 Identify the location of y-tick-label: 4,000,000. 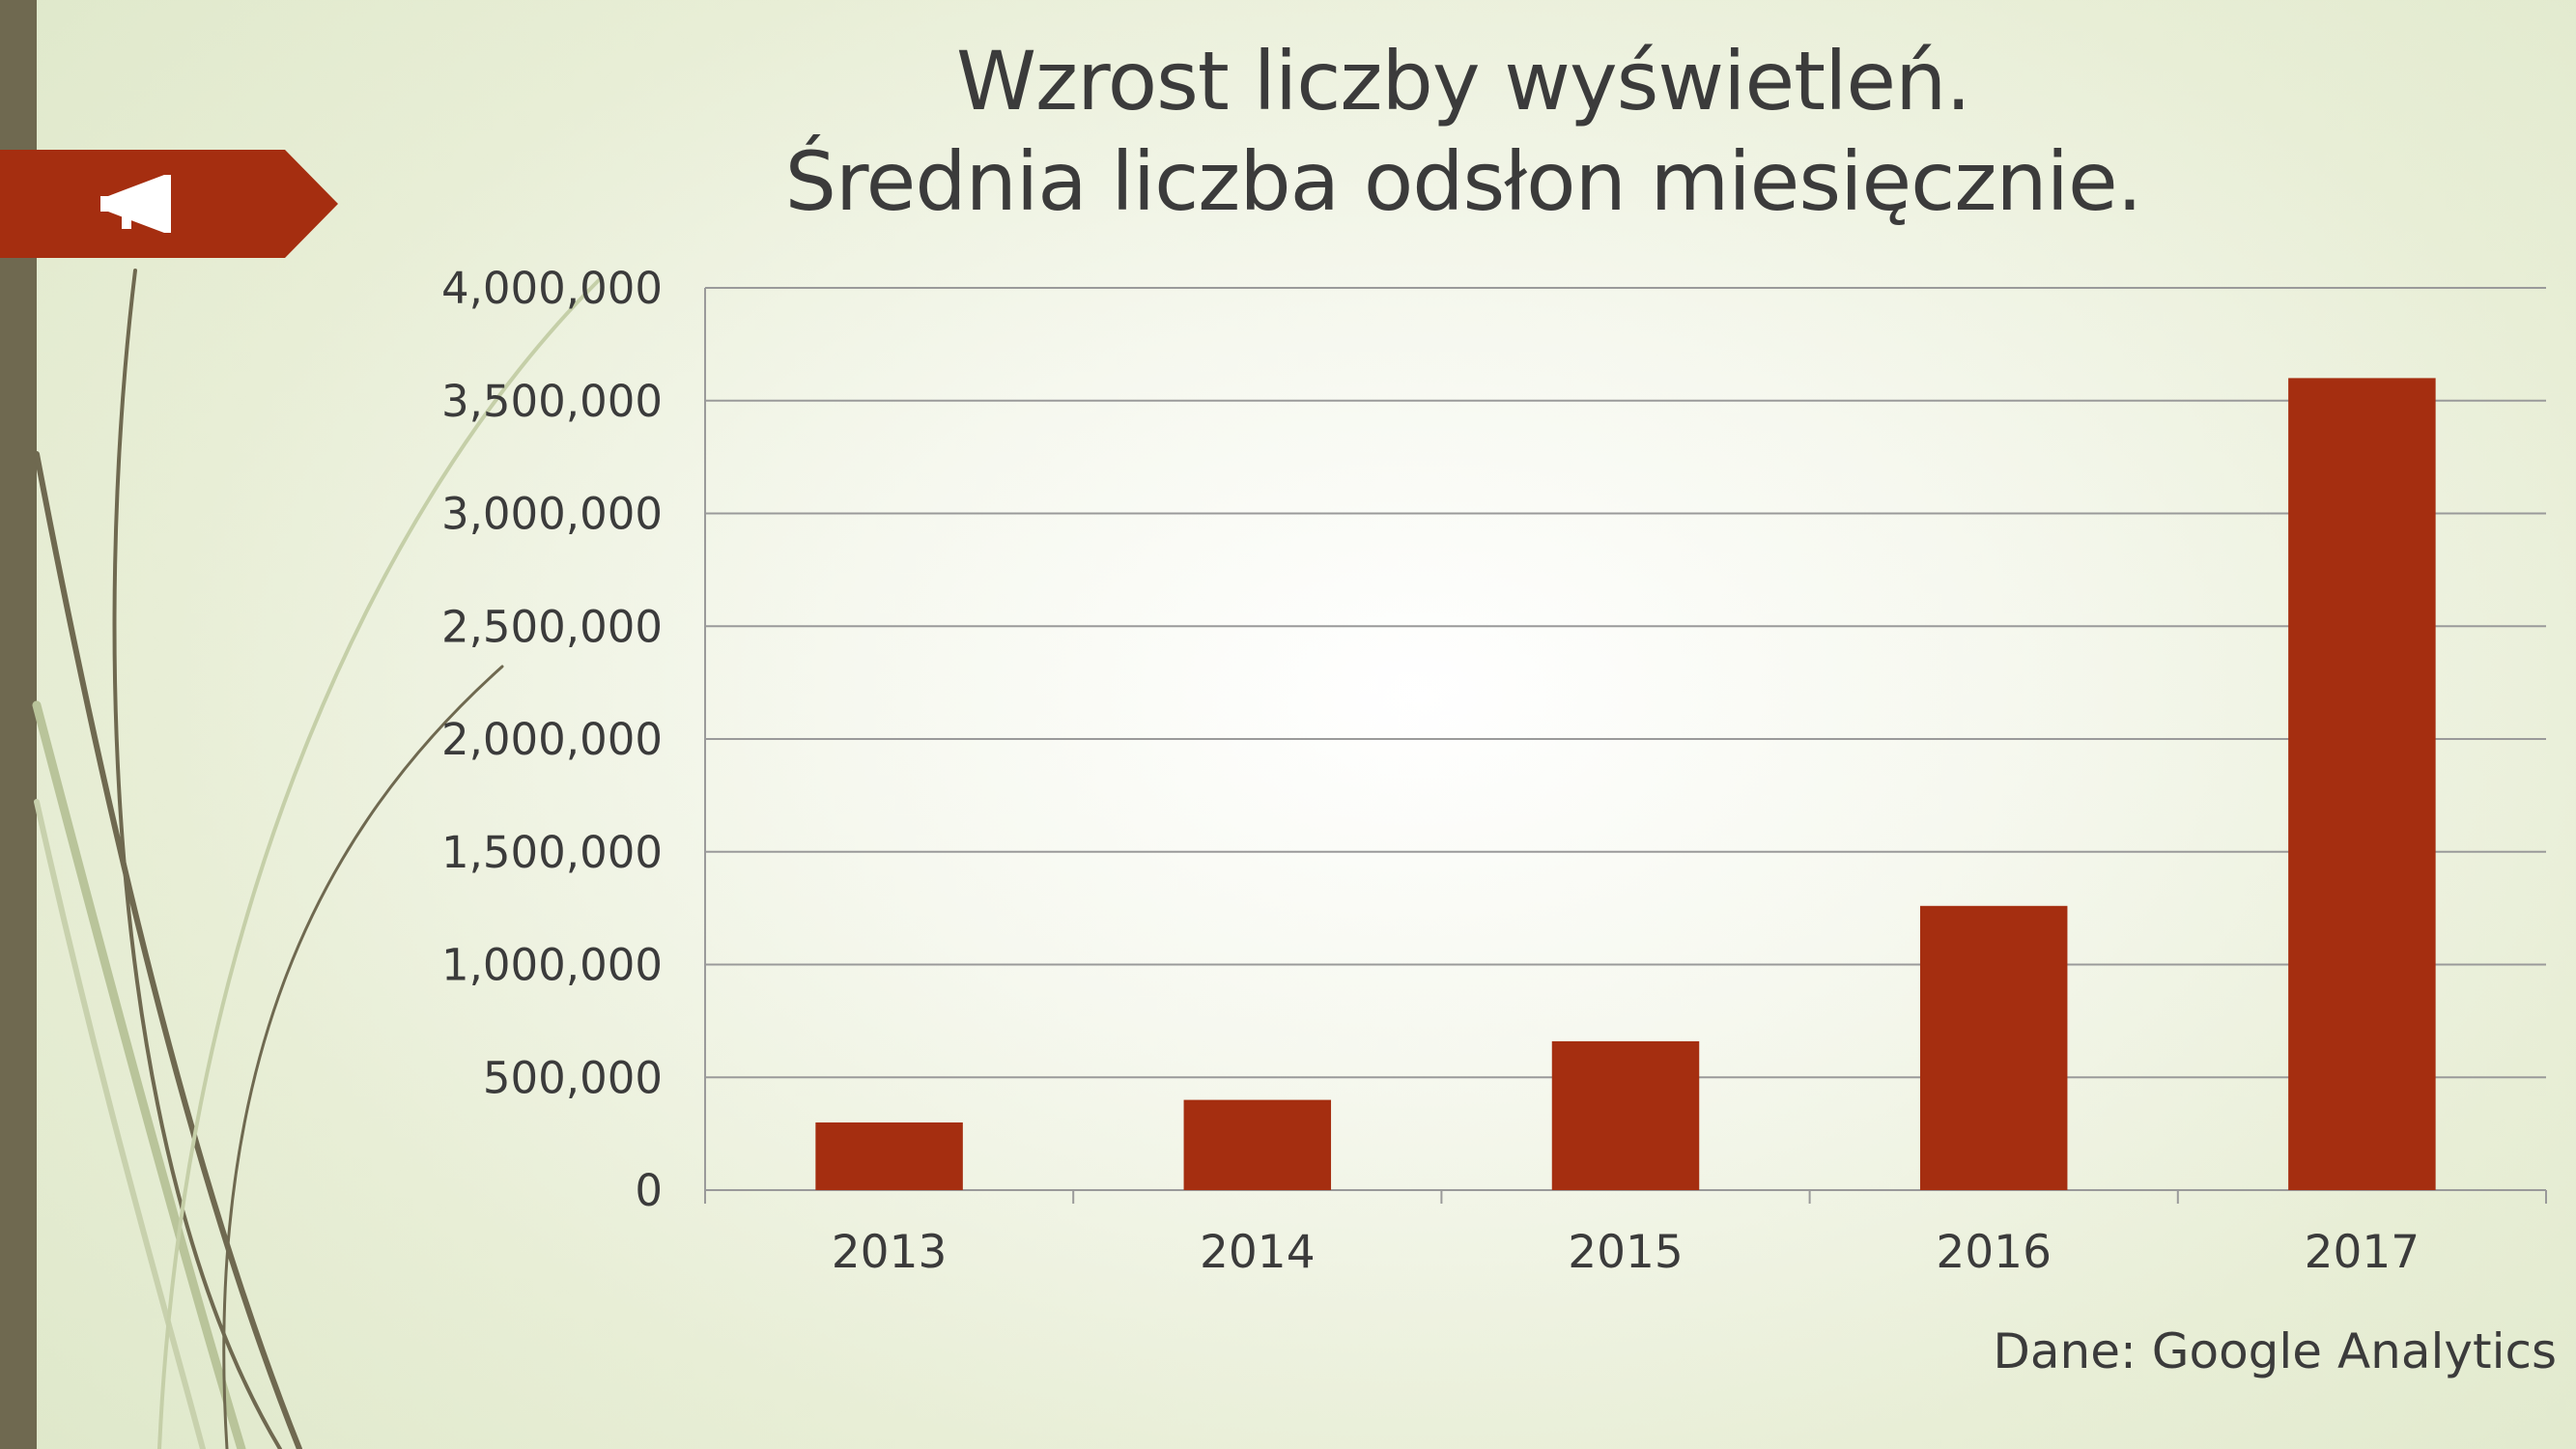
(552, 288).